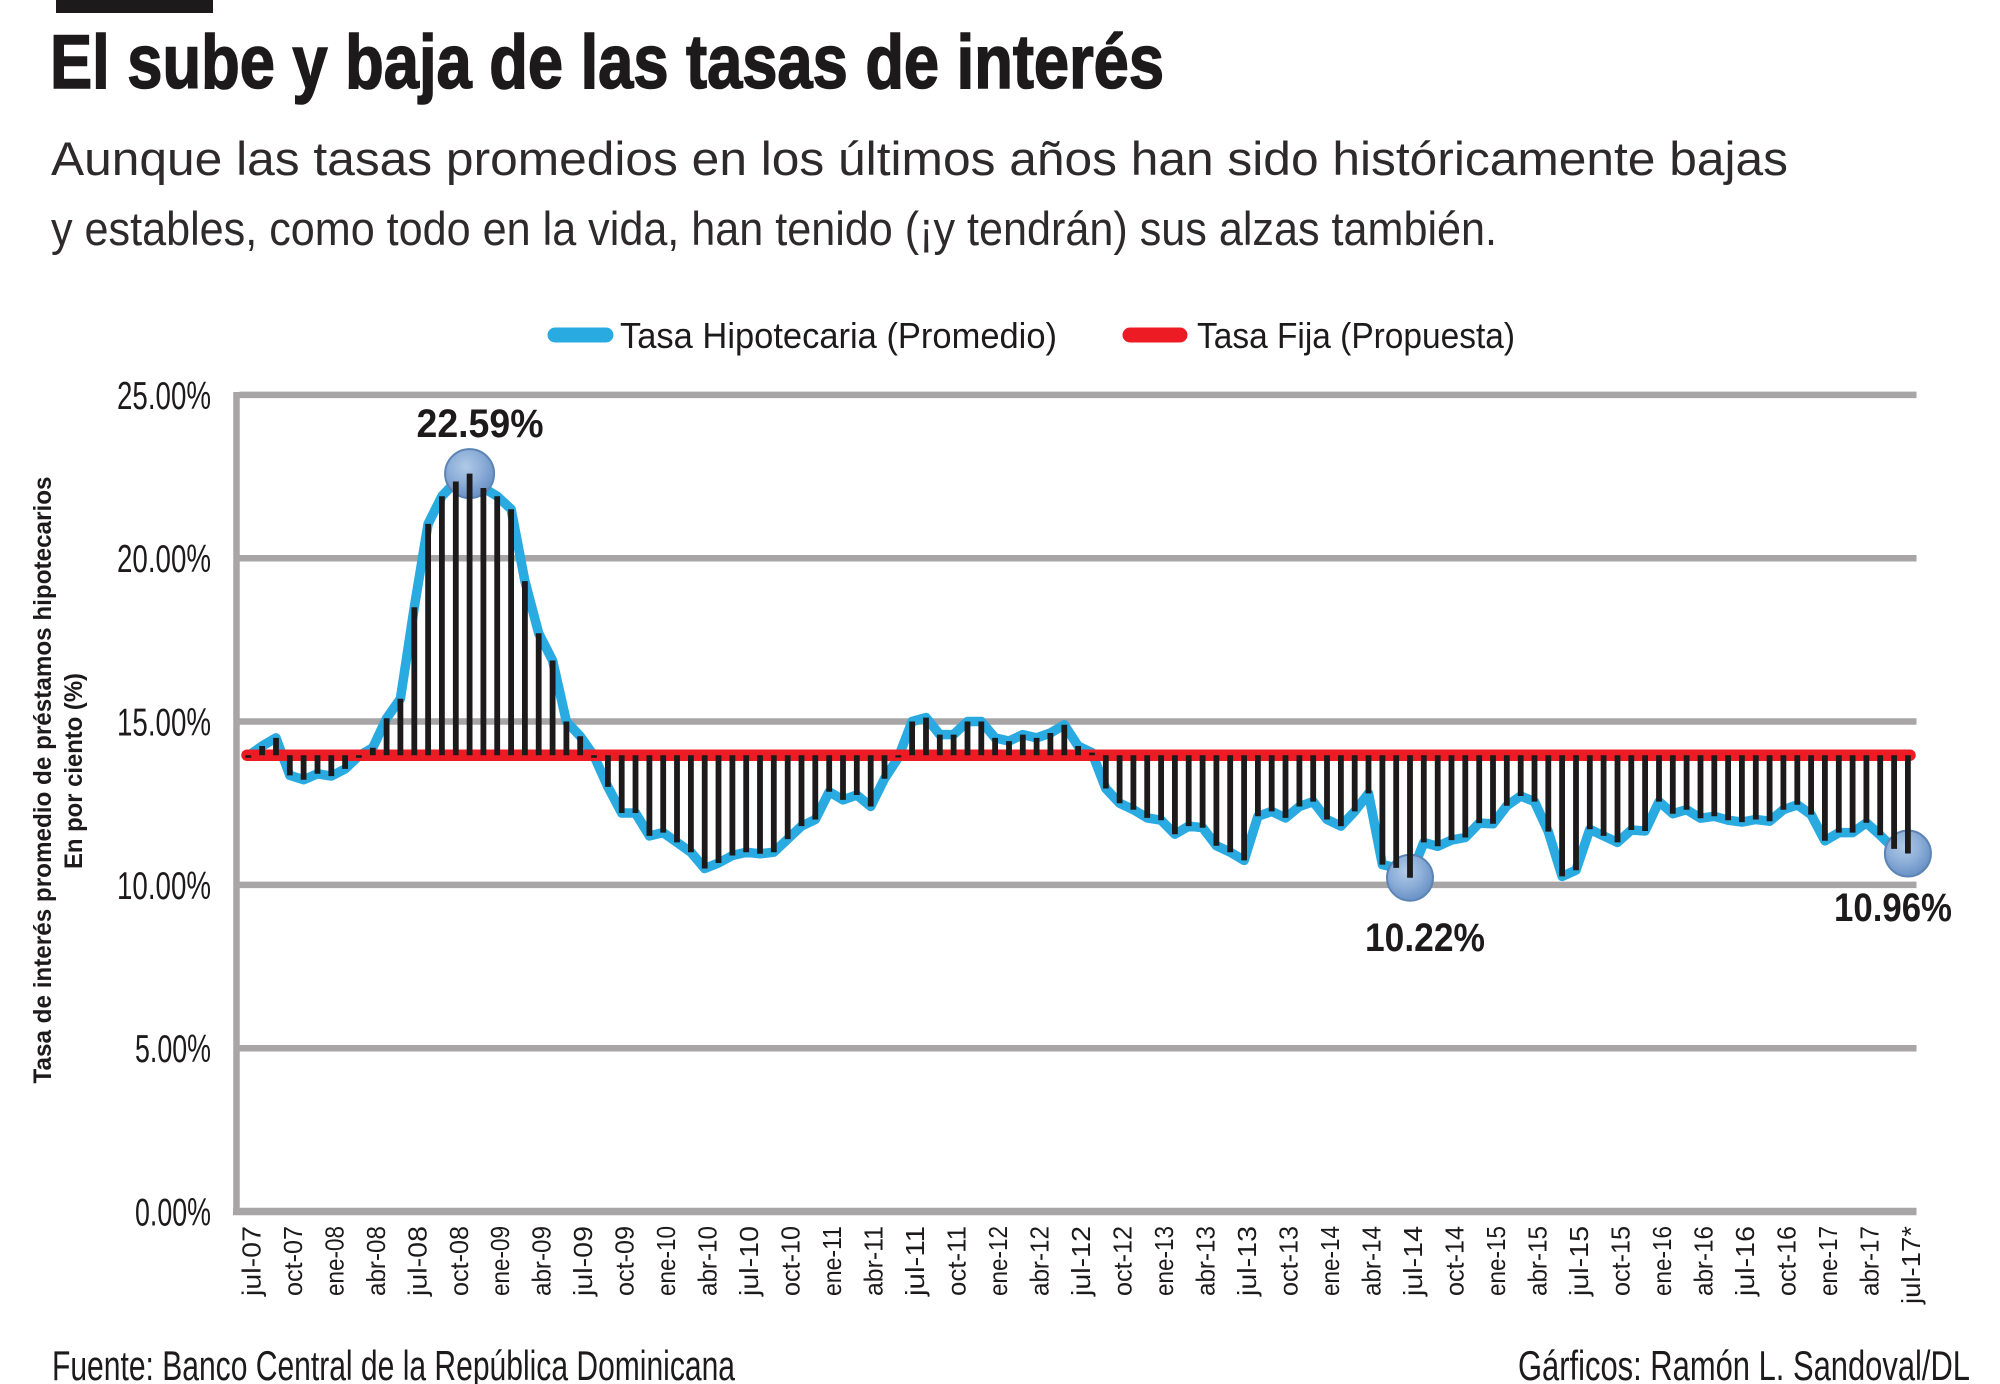  I want to click on svg-text: ene-09, so click(500, 1261).